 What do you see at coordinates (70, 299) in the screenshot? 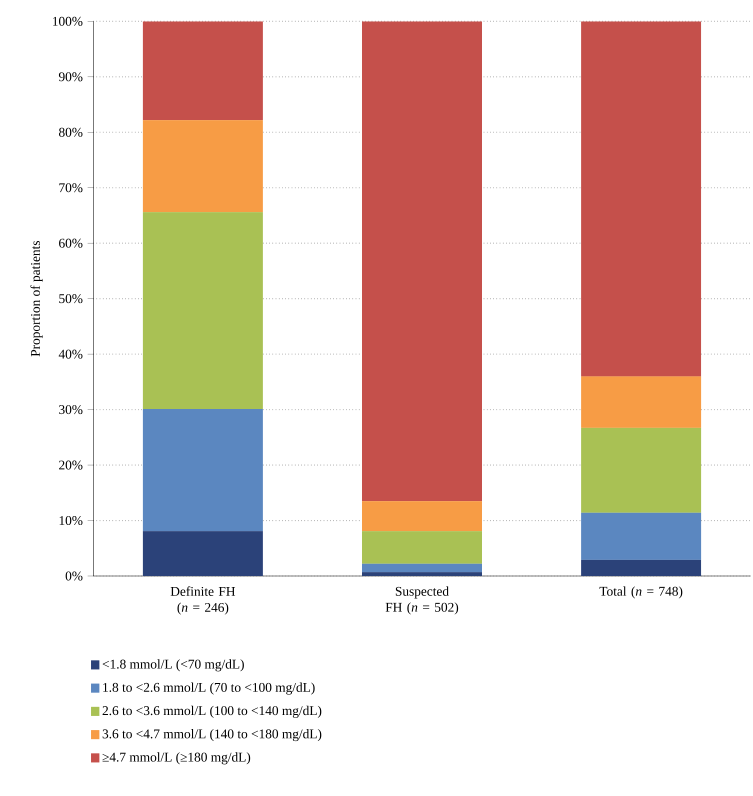
I see `y-tick-label: 50%` at bounding box center [70, 299].